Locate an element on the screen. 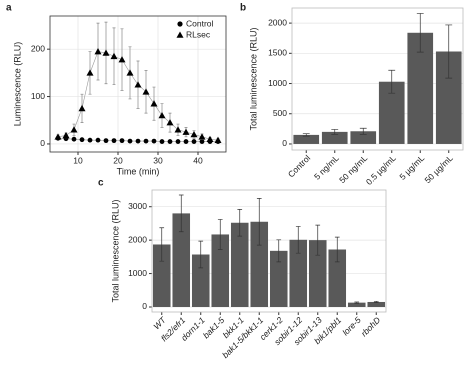  panel-label: c is located at coordinates (101, 183).